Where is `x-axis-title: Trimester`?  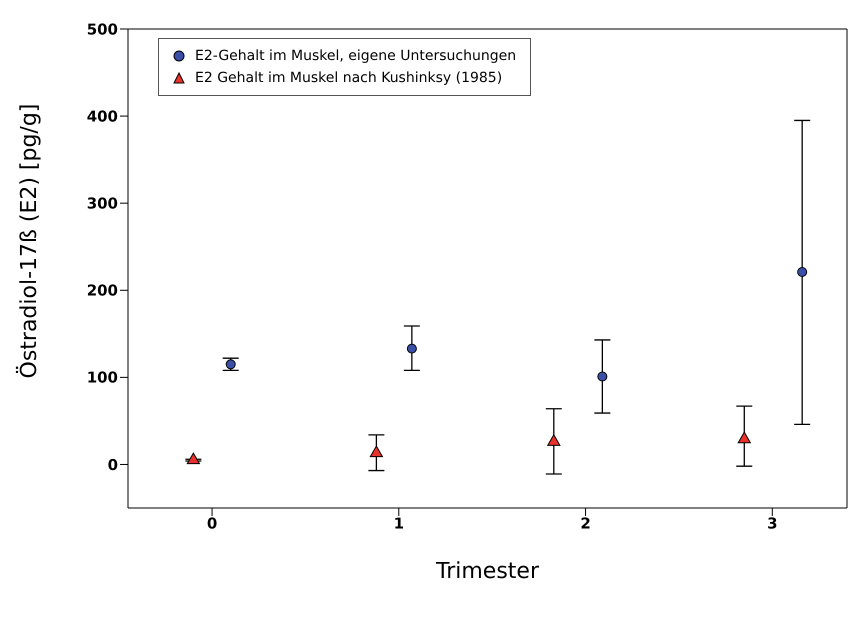 x-axis-title: Trimester is located at coordinates (487, 571).